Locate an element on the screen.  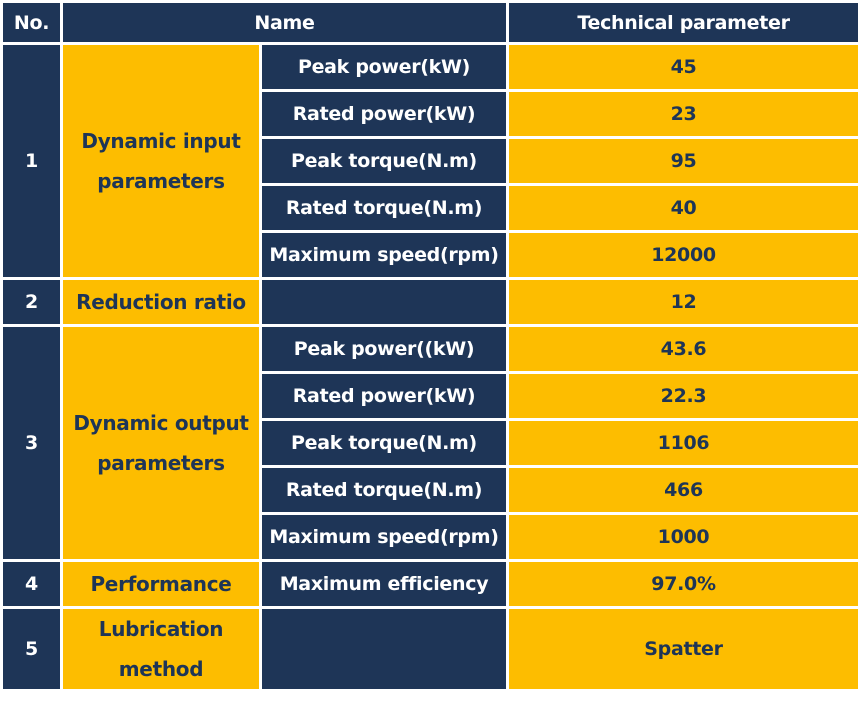
table-row: Peak torque(N.m) 1106 is located at coordinates (430, 443).